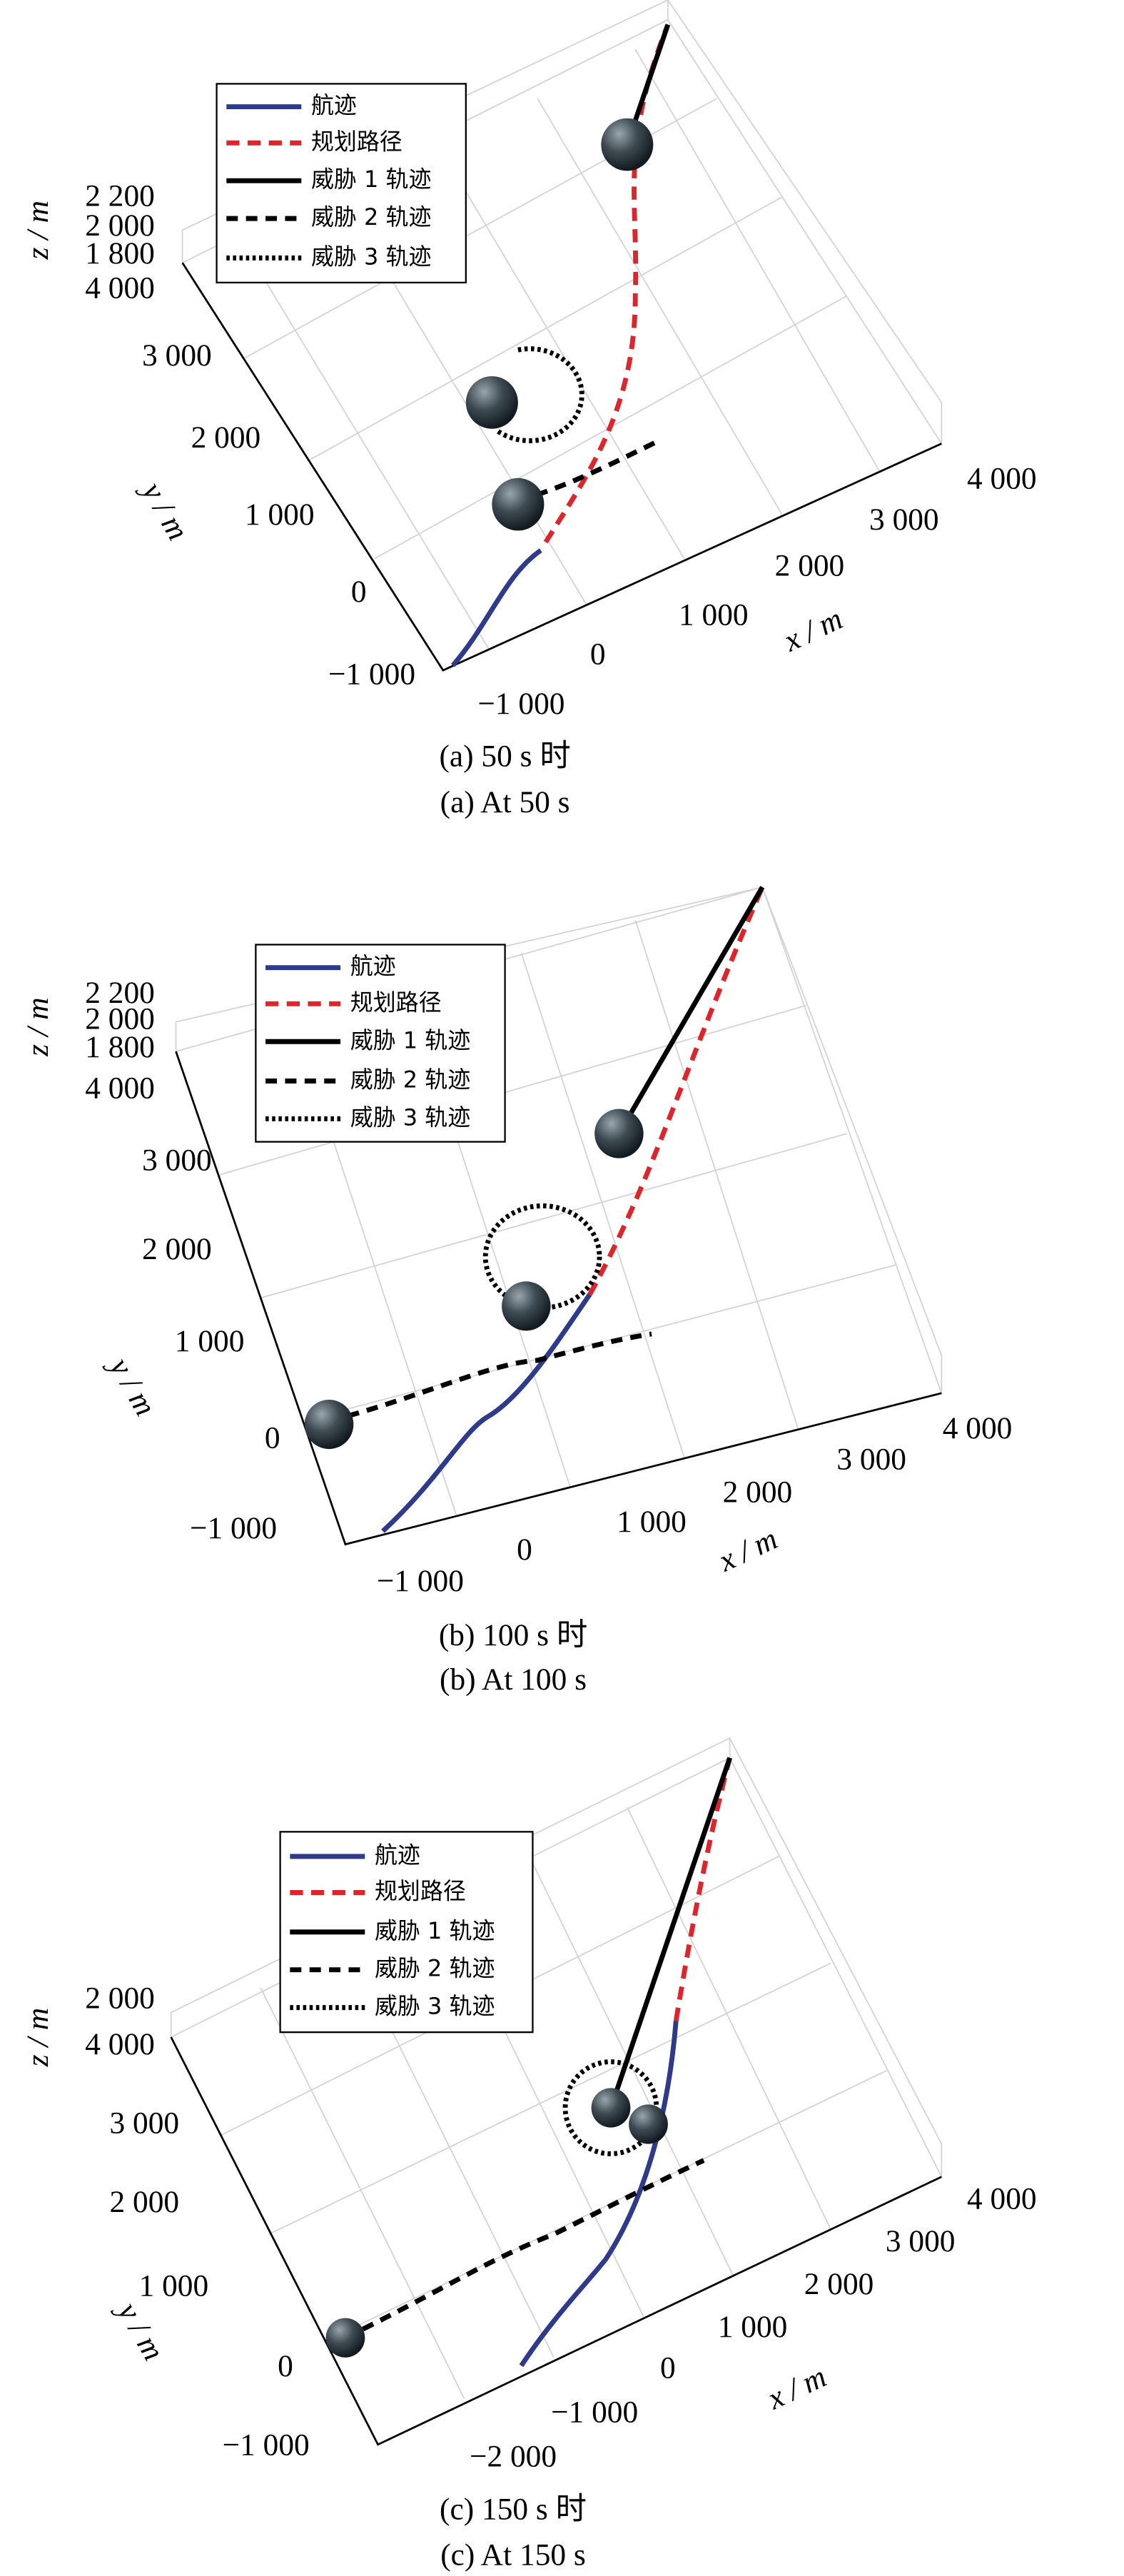 Image resolution: width=1124 pixels, height=2576 pixels. What do you see at coordinates (513, 2456) in the screenshot?
I see `x-tick-label: −2 000` at bounding box center [513, 2456].